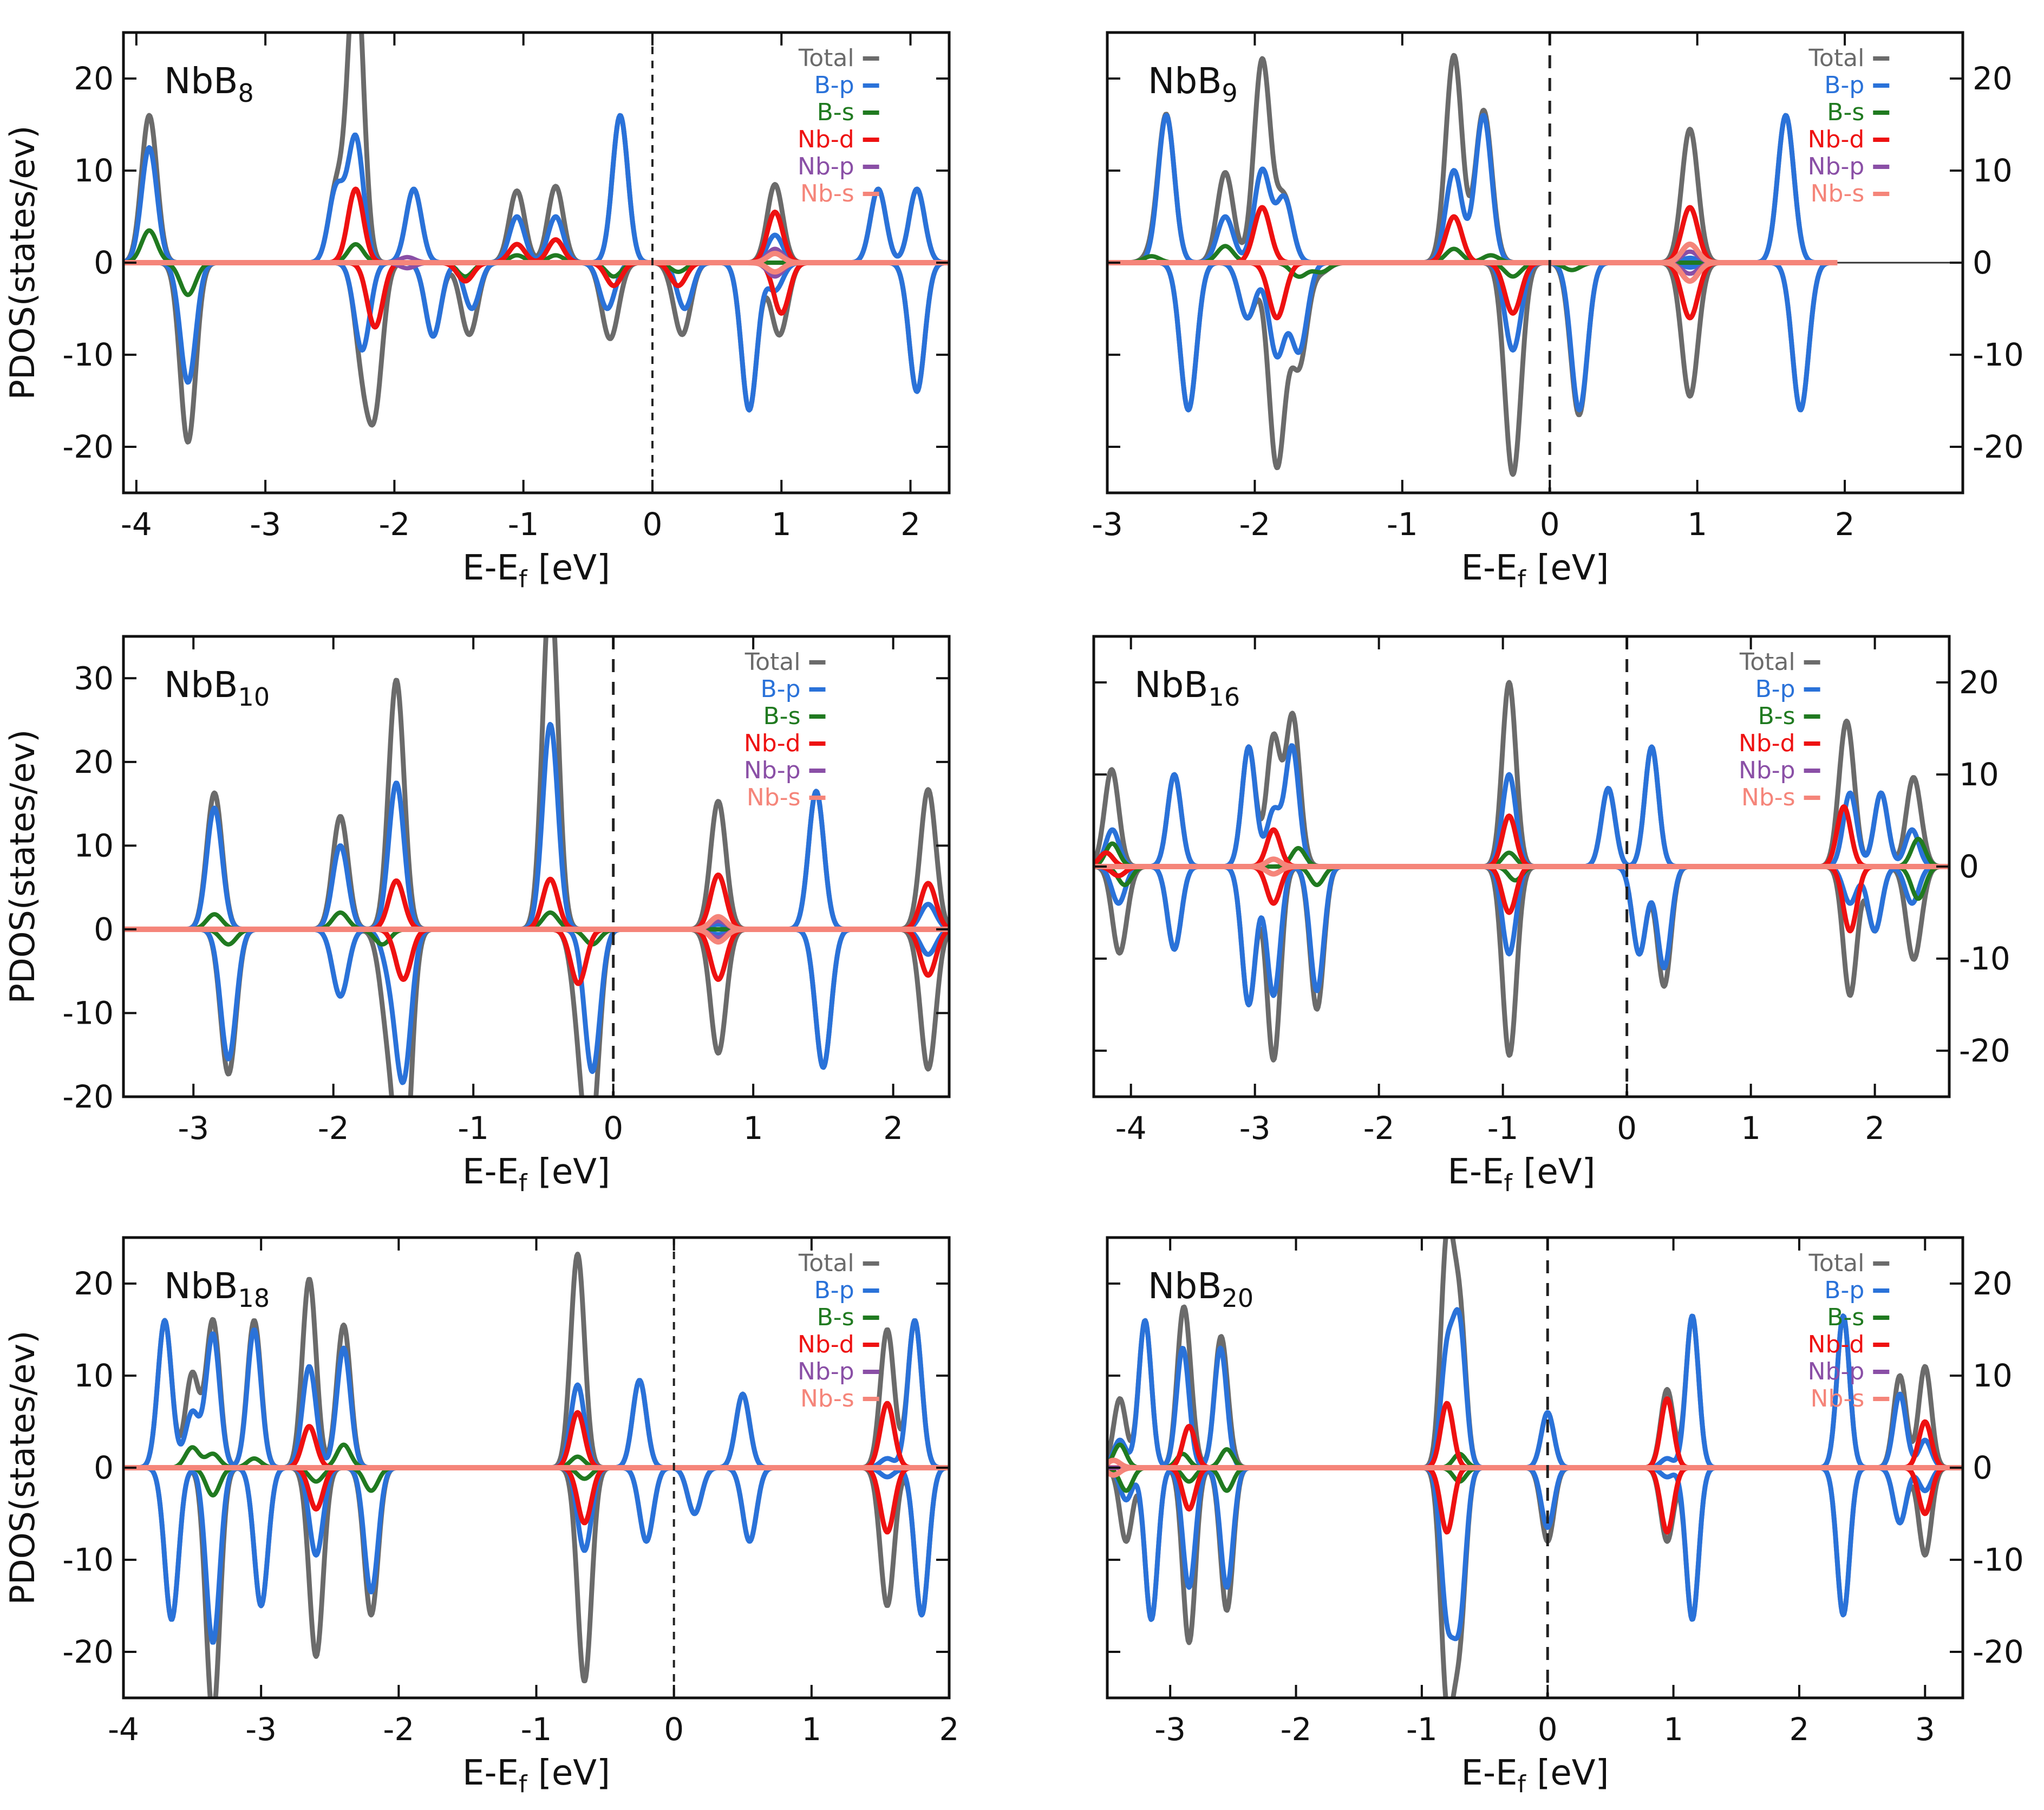 The image size is (2044, 1810). What do you see at coordinates (217, 688) in the screenshot?
I see `panel-title: NbB10` at bounding box center [217, 688].